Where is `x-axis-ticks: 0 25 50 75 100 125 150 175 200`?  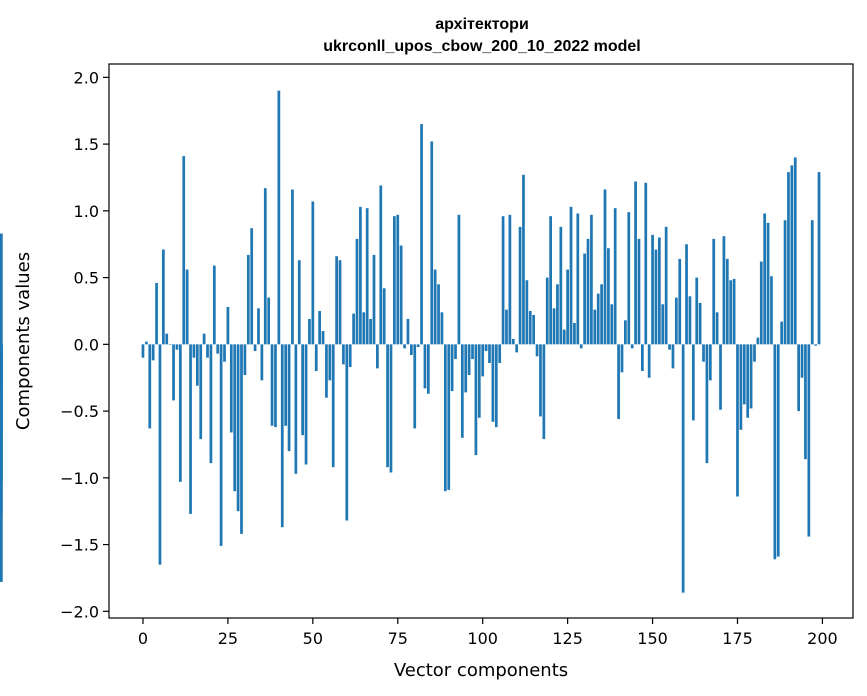 x-axis-ticks: 0 25 50 75 100 125 150 175 200 is located at coordinates (488, 633).